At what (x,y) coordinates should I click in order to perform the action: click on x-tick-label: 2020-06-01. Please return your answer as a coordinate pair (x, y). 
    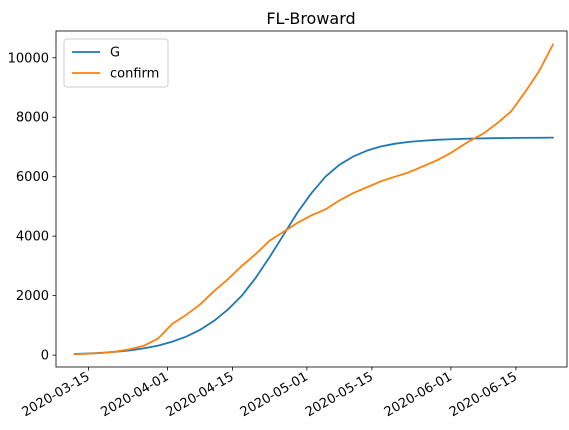
    Looking at the image, I should click on (418, 394).